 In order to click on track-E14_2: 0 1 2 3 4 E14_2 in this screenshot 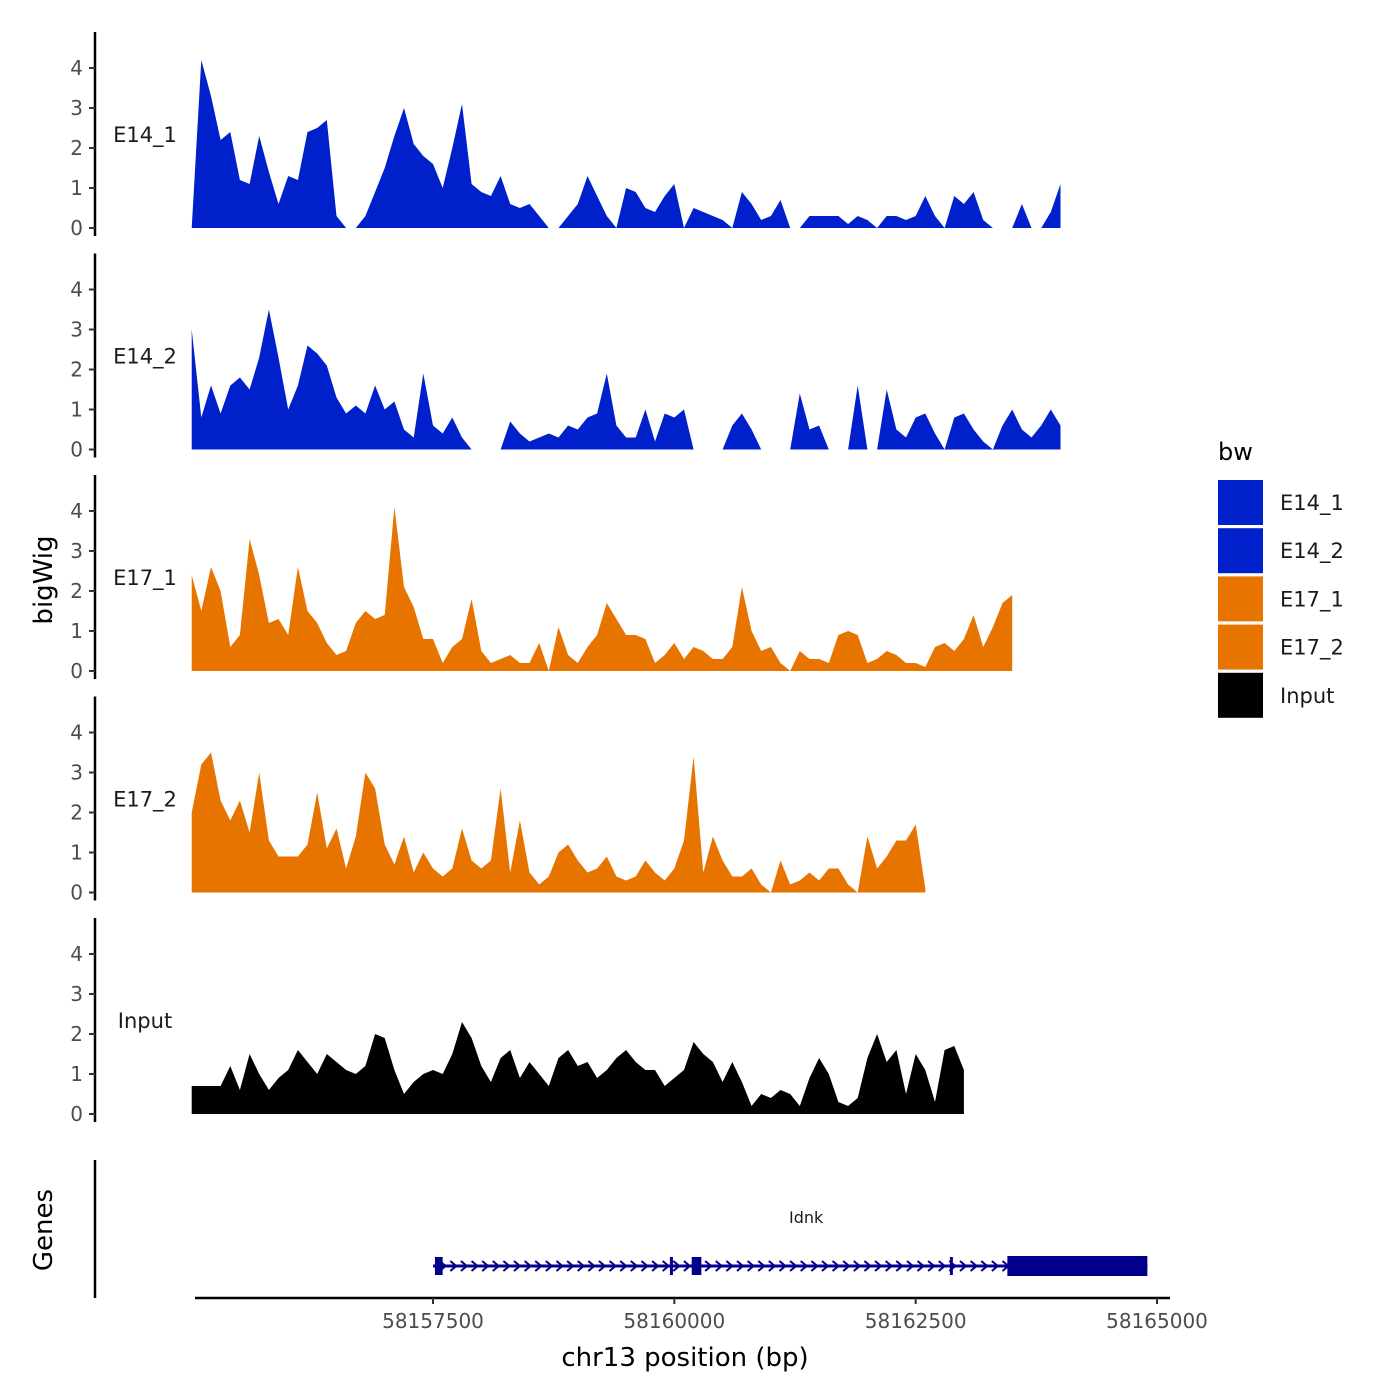, I will do `click(565, 357)`.